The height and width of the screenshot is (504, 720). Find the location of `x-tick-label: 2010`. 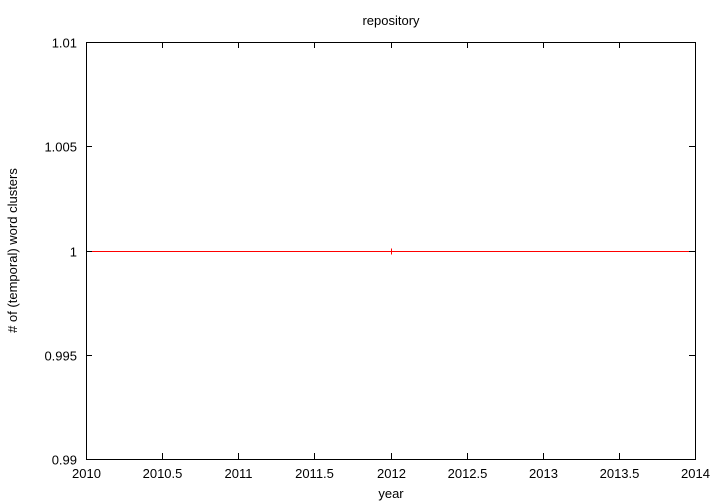

x-tick-label: 2010 is located at coordinates (86, 473).